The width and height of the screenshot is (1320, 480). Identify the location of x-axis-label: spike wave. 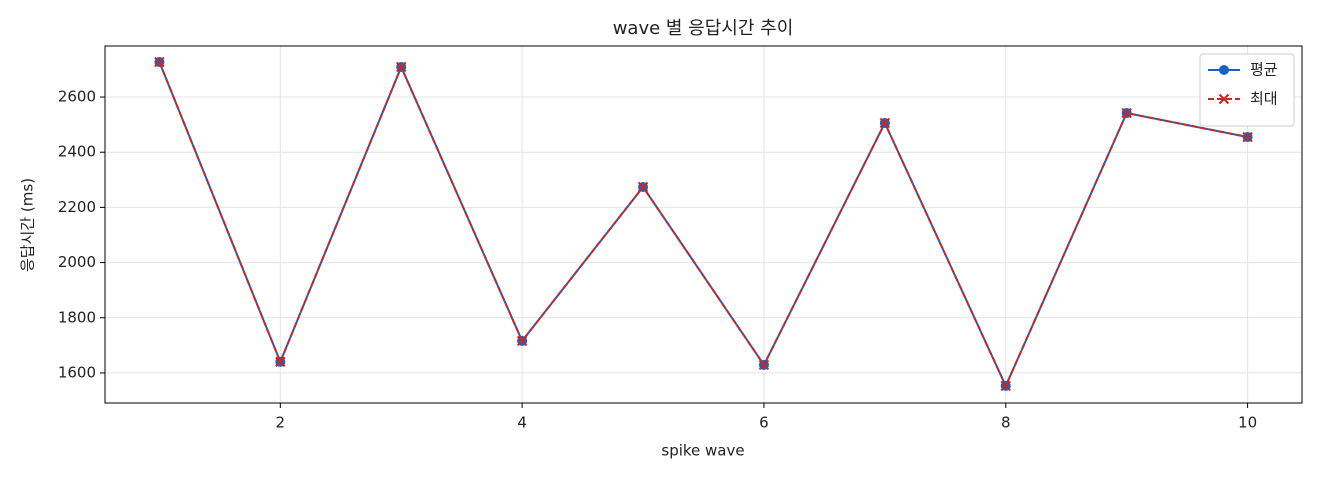
(702, 451).